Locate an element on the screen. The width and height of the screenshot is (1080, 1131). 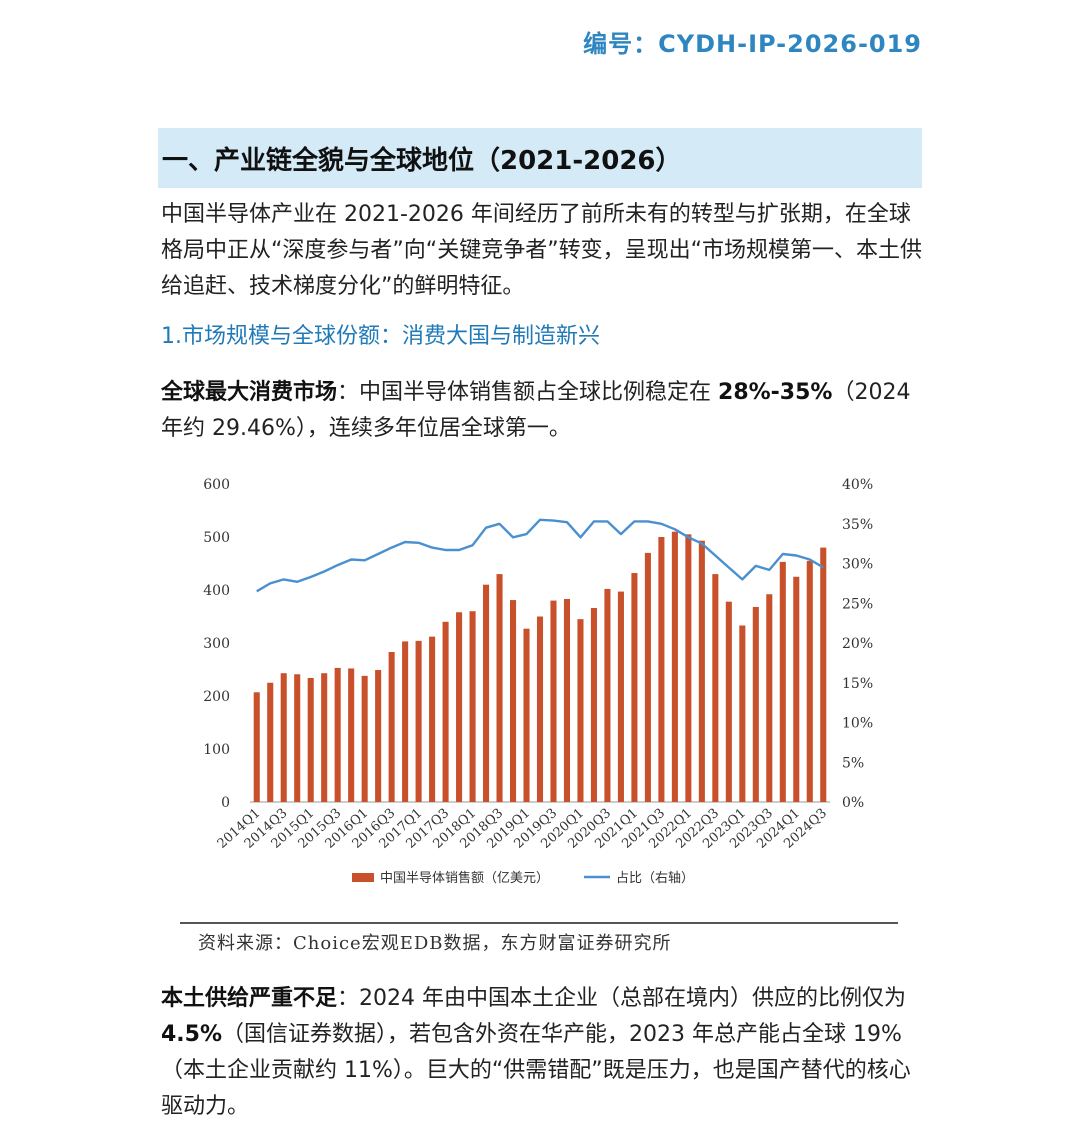
subsection-title: 1.市场规模与全球份额：消费大国与制造新兴 is located at coordinates (380, 336).